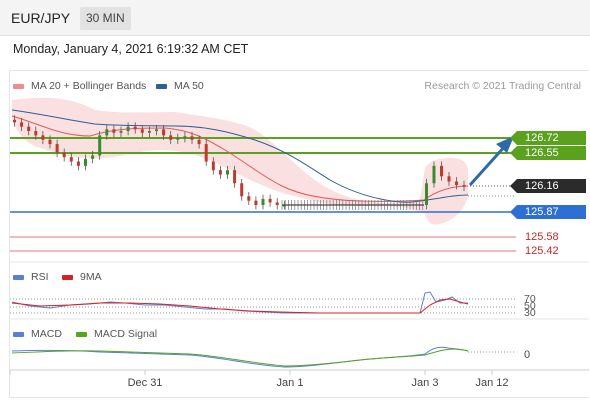 This screenshot has width=590, height=400. I want to click on resistance-price-tag: 126.55, so click(548, 153).